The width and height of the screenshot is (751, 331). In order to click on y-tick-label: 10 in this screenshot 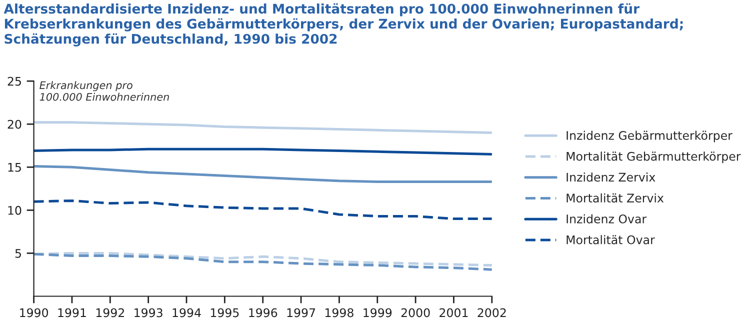, I will do `click(15, 210)`.